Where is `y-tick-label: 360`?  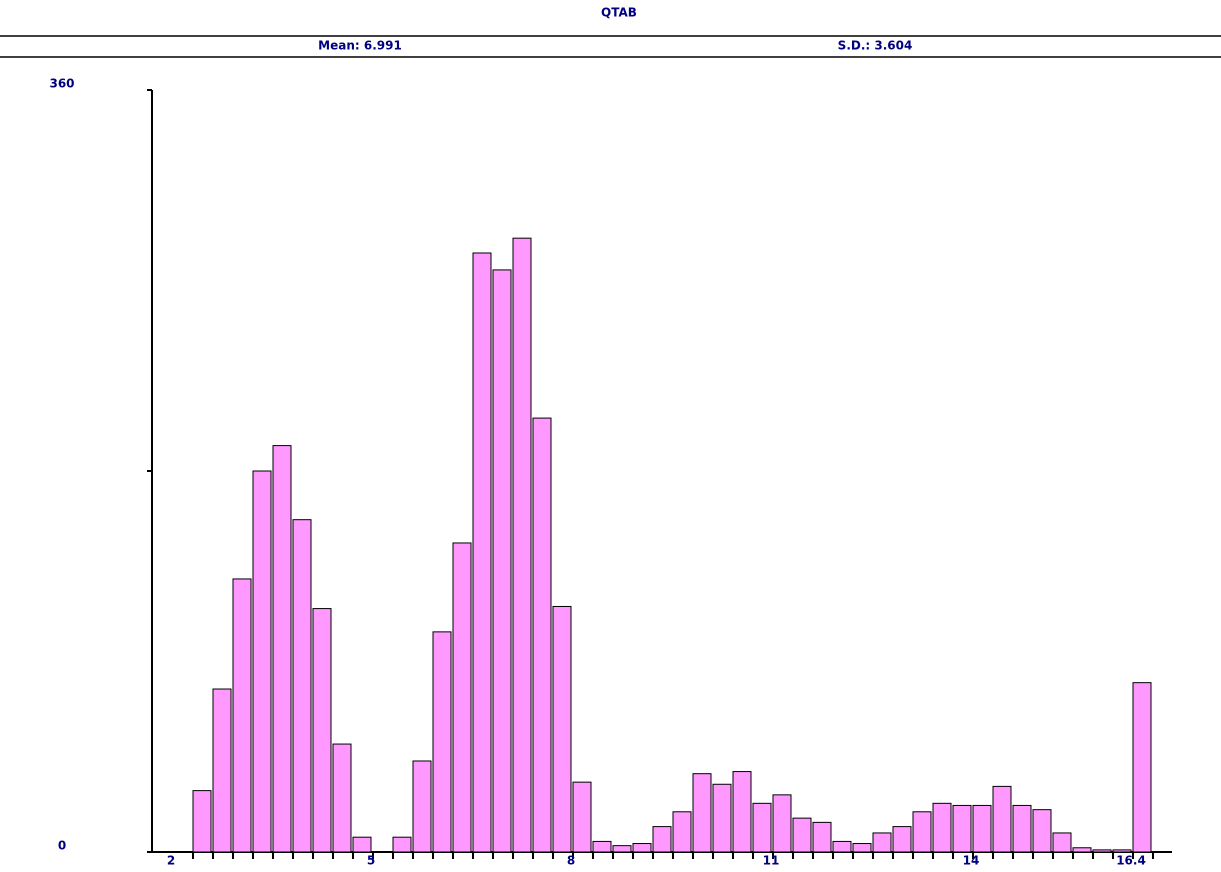
y-tick-label: 360 is located at coordinates (61, 84).